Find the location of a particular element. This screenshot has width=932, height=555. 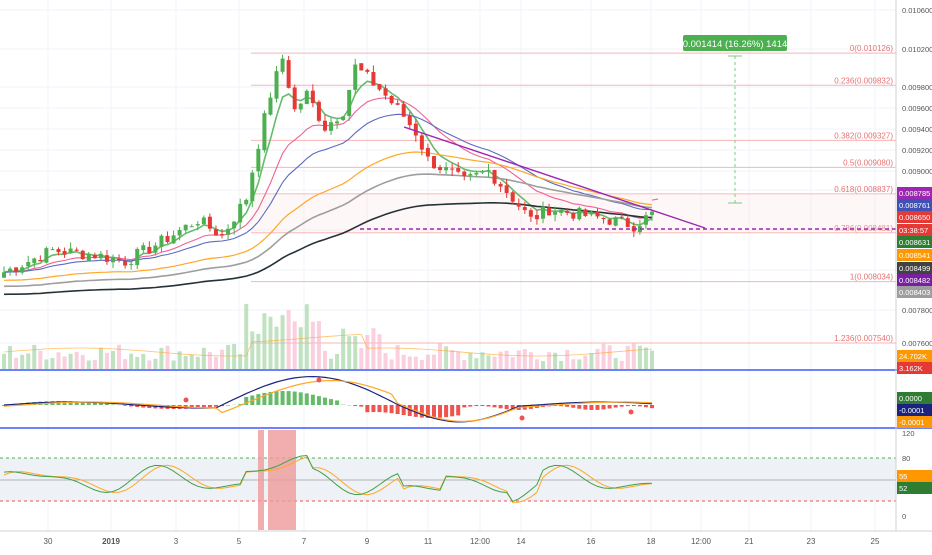

time-tick-label: 14 is located at coordinates (521, 541).